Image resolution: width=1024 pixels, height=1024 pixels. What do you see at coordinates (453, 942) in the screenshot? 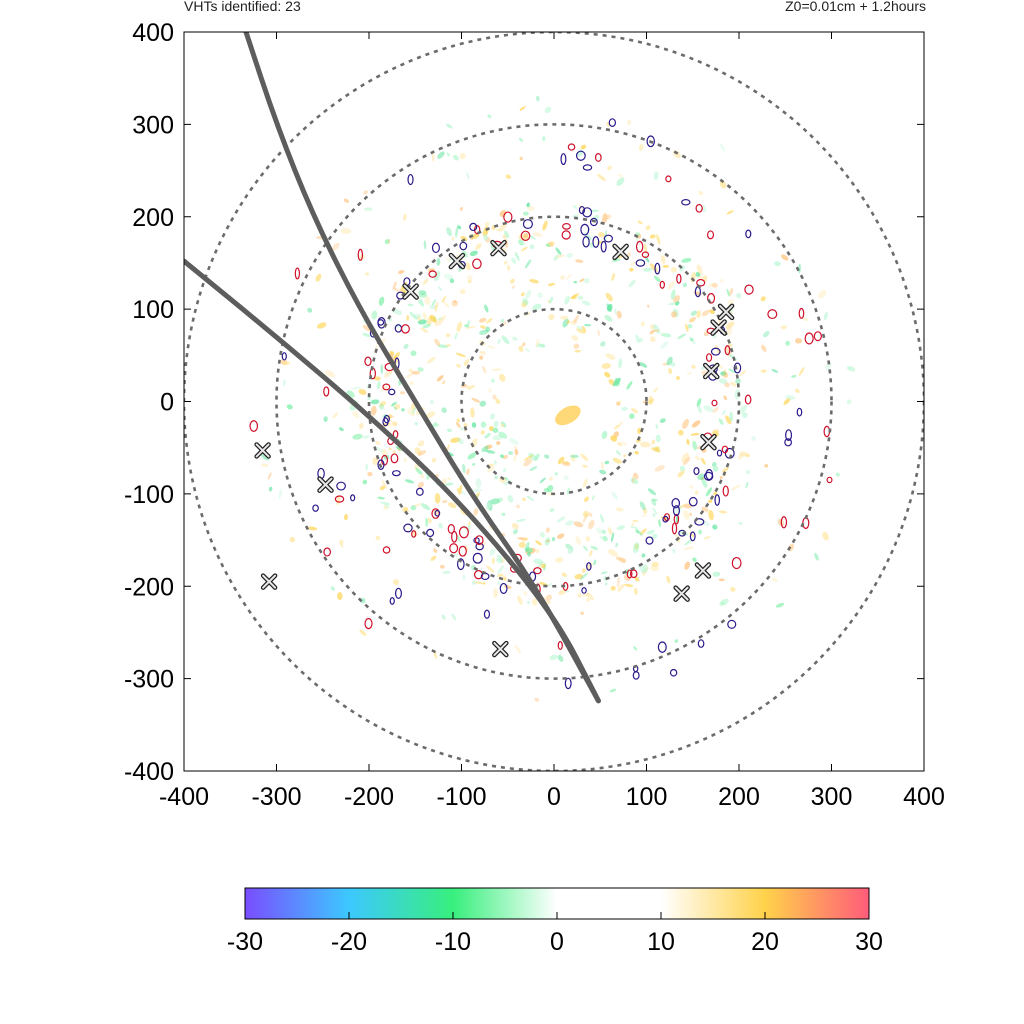
I see `colorbar-tick-label: -10` at bounding box center [453, 942].